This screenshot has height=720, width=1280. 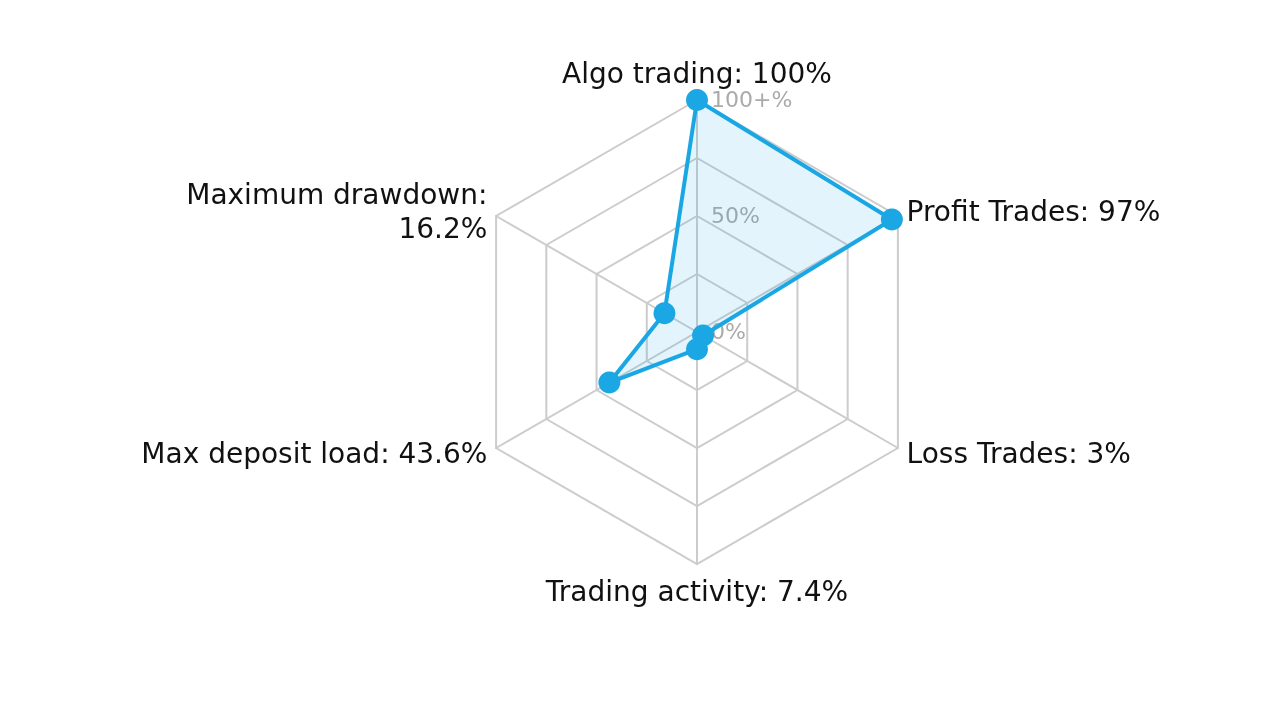 What do you see at coordinates (314, 453) in the screenshot?
I see `spoke-label: Max deposit load: 43.6%` at bounding box center [314, 453].